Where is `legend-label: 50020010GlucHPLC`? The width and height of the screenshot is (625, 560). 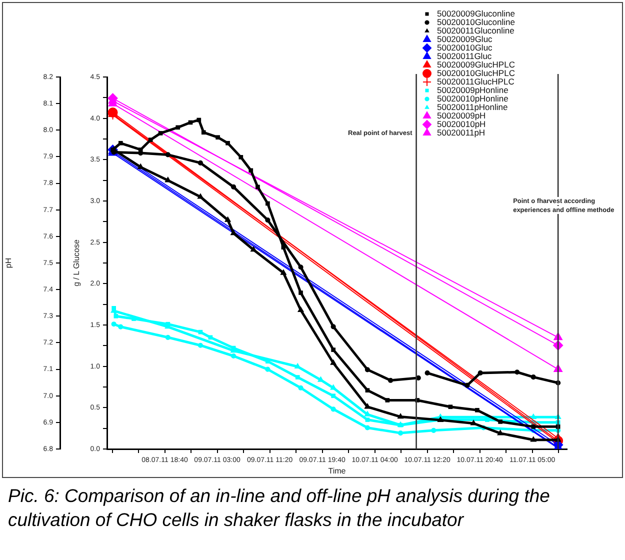
legend-label: 50020010GlucHPLC is located at coordinates (476, 73).